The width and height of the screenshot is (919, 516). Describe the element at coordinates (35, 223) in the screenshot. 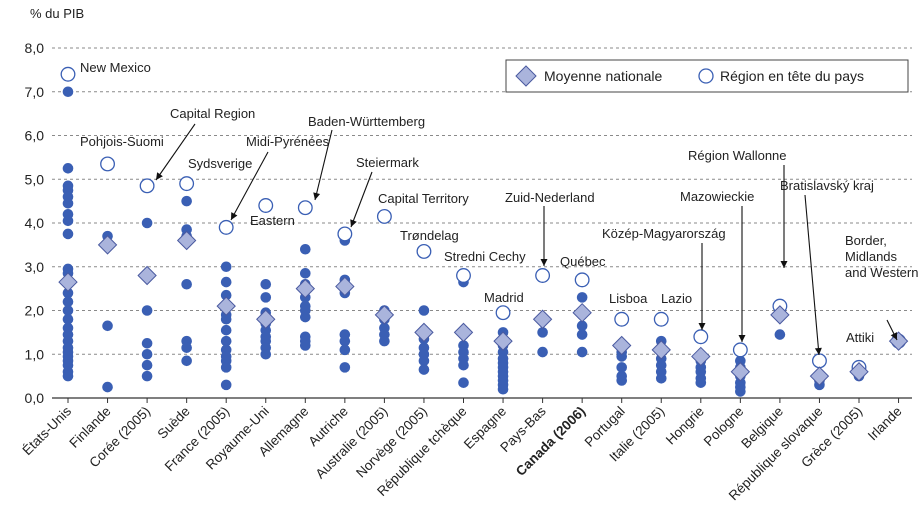

I see `y-tick-labels: 0,0 1,0 2,0 3,0 4,0 5,0 6,0 7,0 8,0` at that location.